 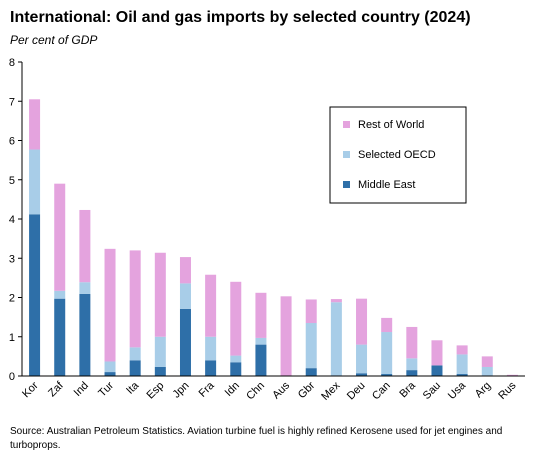 I want to click on x-tick-label: Kor, so click(x=30, y=389).